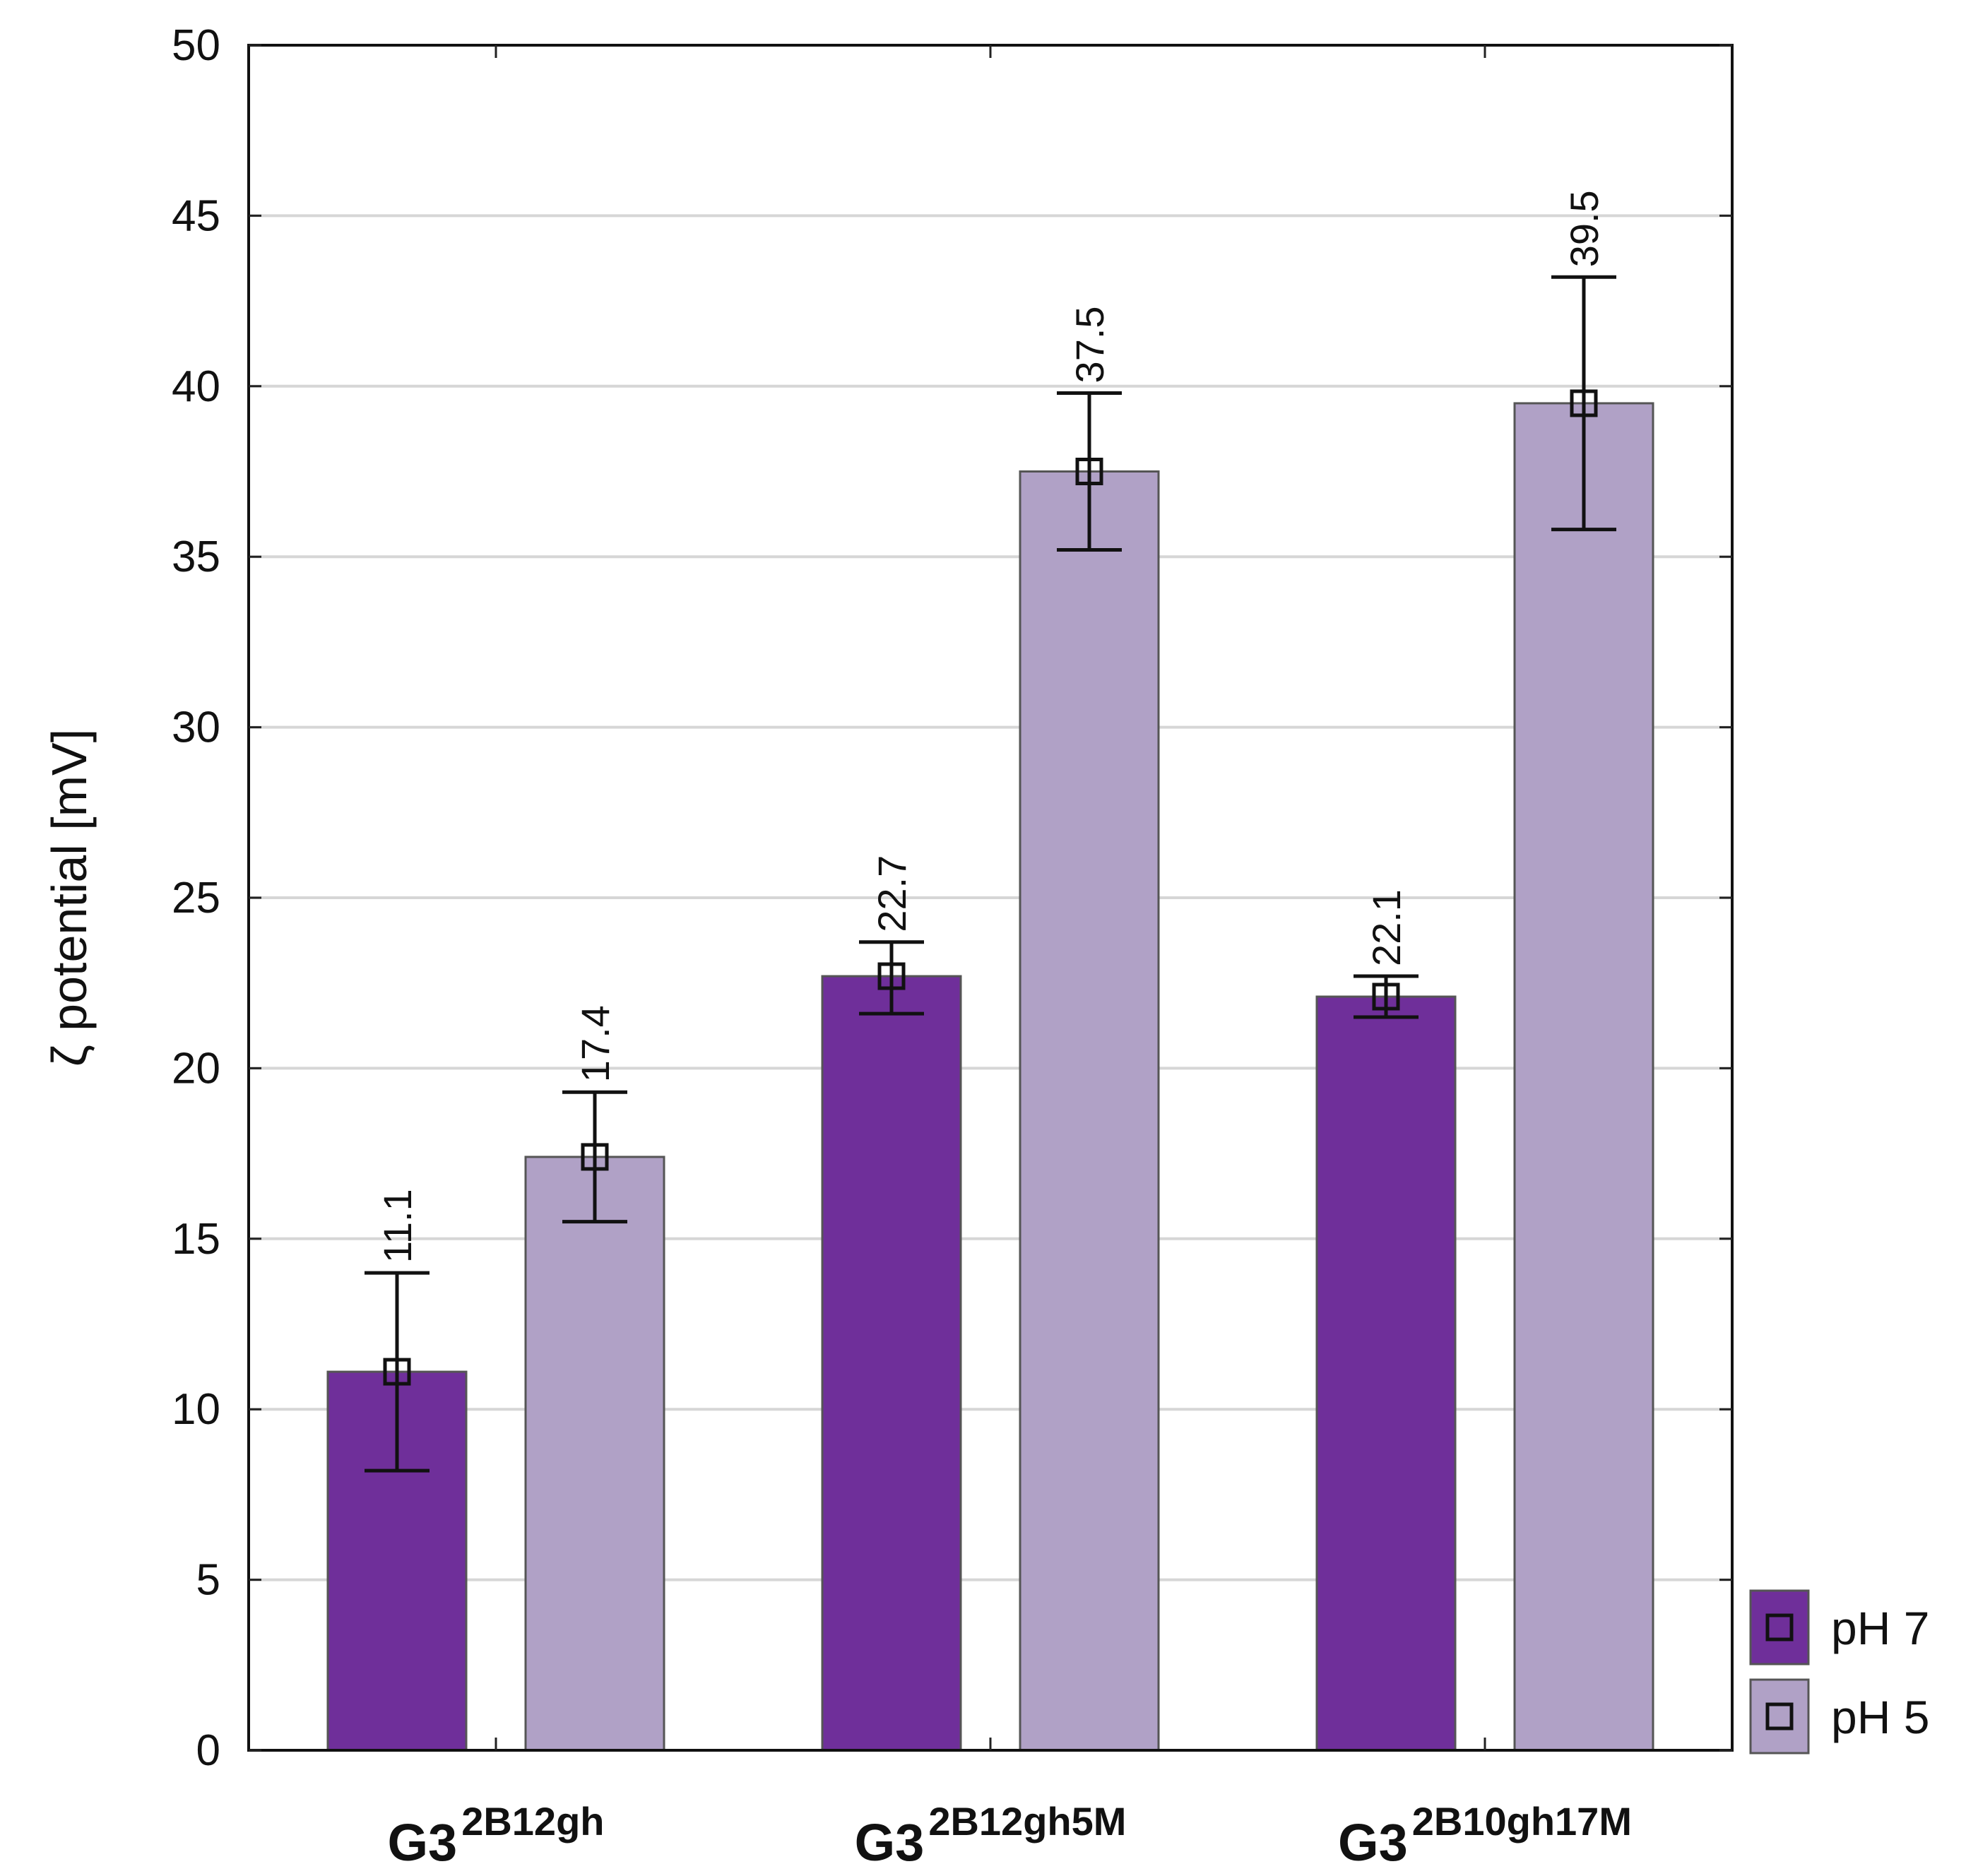 This screenshot has width=1978, height=1876. What do you see at coordinates (196, 1409) in the screenshot?
I see `y-tick-label: 10` at bounding box center [196, 1409].